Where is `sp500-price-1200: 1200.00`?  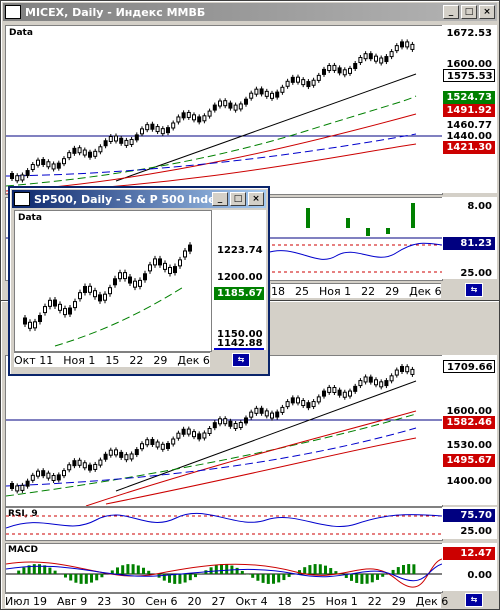 sp500-price-1200: 1200.00 is located at coordinates (240, 277).